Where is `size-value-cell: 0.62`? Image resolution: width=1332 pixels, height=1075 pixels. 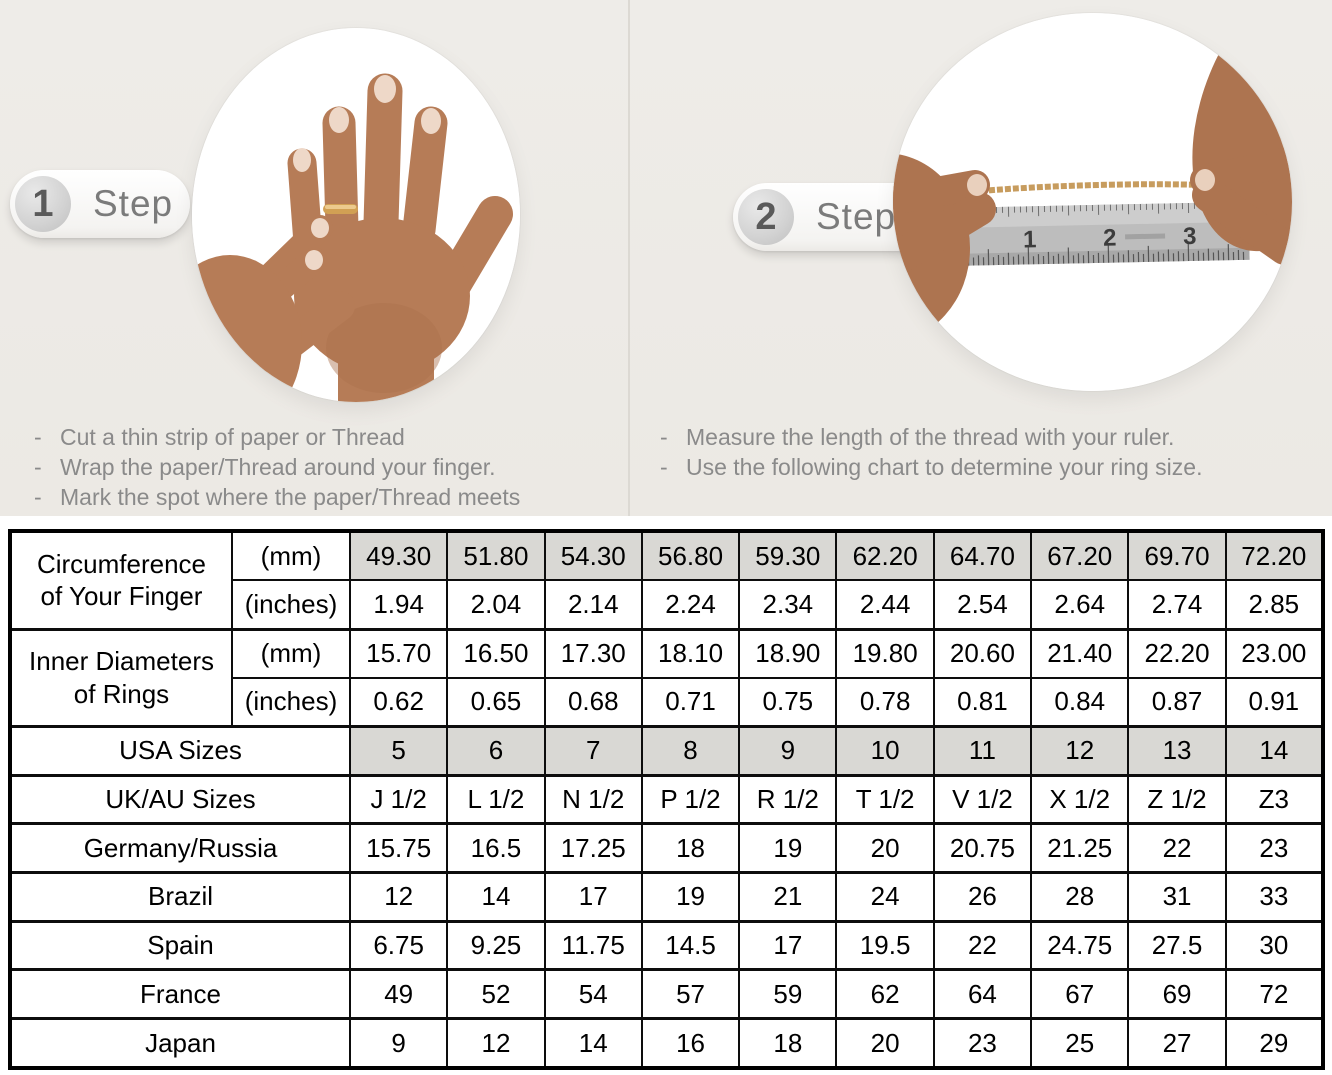 size-value-cell: 0.62 is located at coordinates (398, 702).